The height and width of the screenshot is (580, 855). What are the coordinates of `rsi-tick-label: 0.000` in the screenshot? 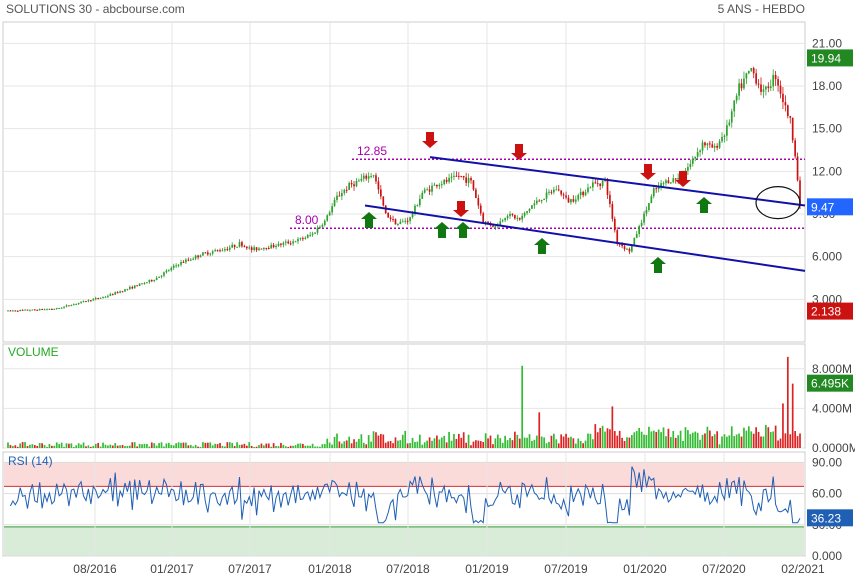 It's located at (827, 556).